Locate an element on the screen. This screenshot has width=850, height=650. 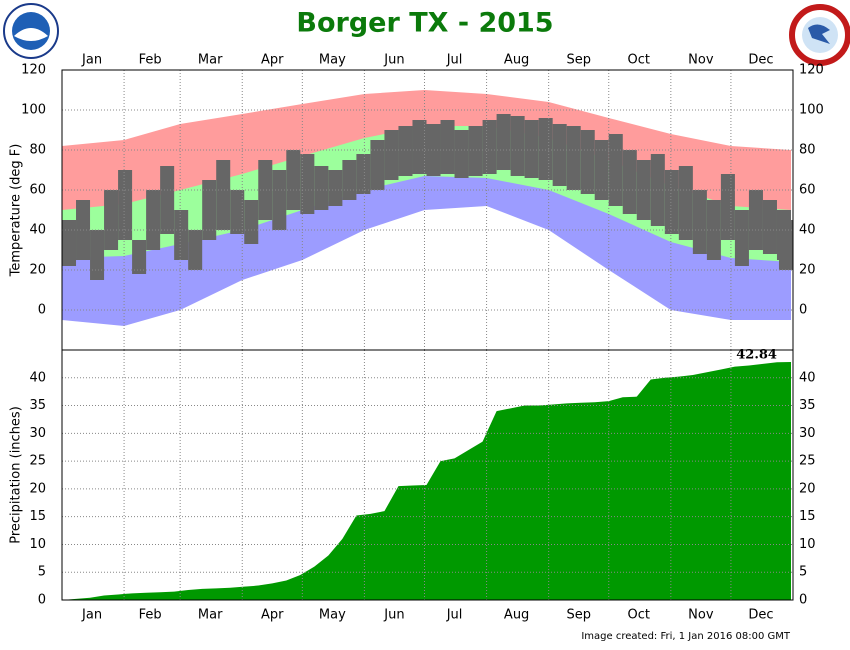
y-tick-label: 35 is located at coordinates (37, 405).